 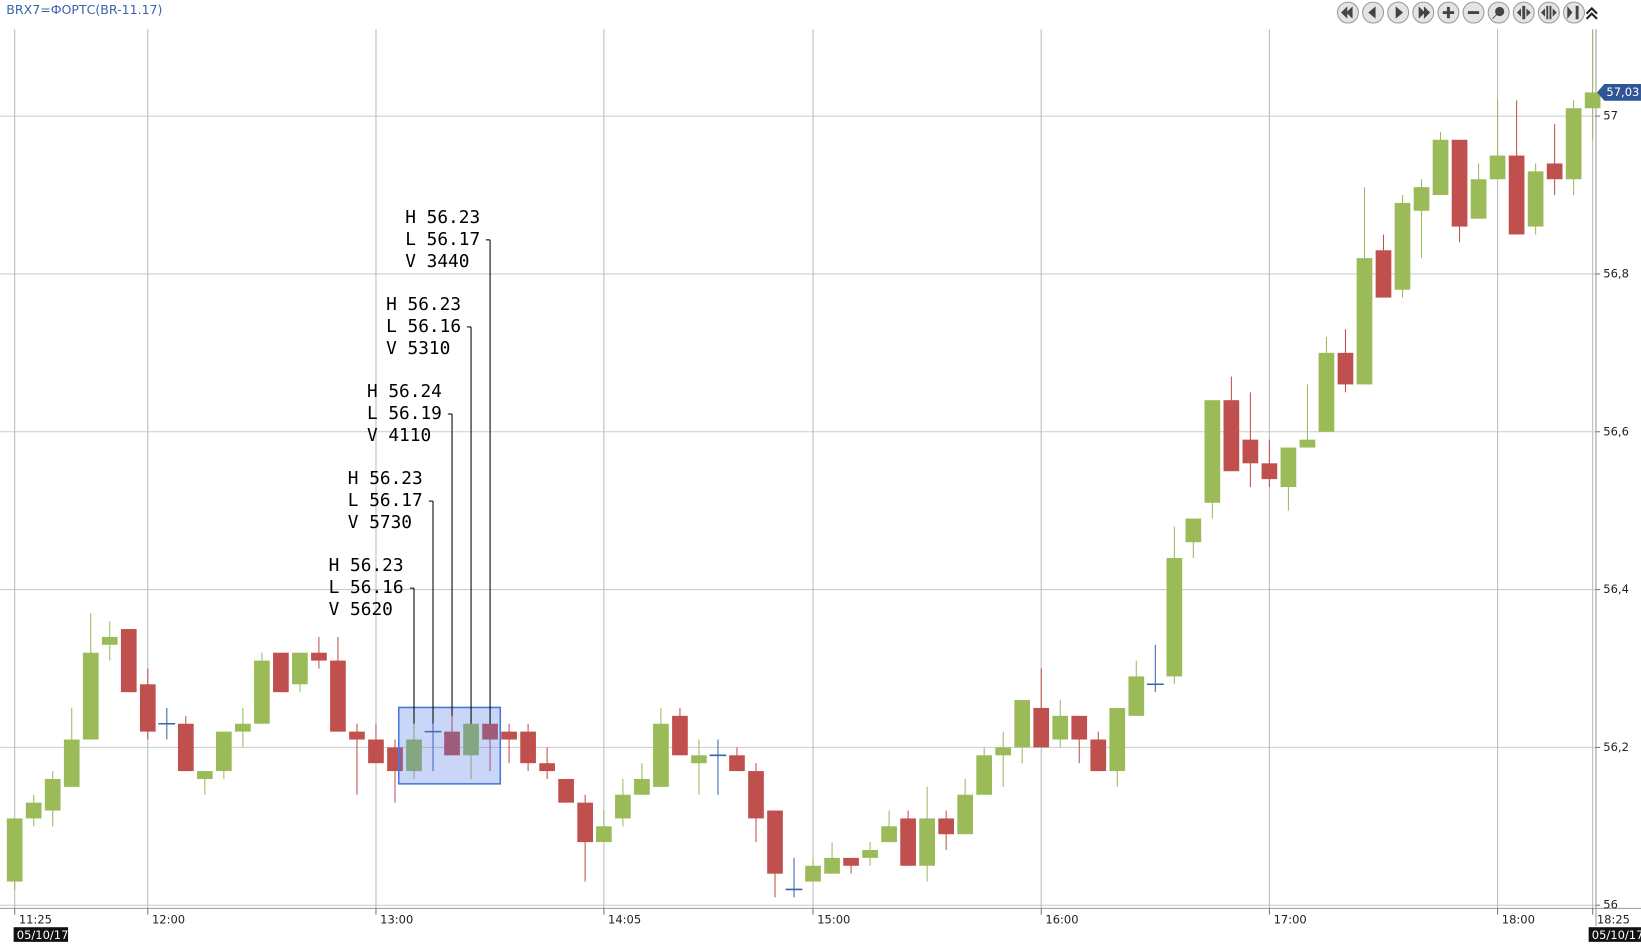 I want to click on annotation-line: L 56.16, so click(x=423, y=326).